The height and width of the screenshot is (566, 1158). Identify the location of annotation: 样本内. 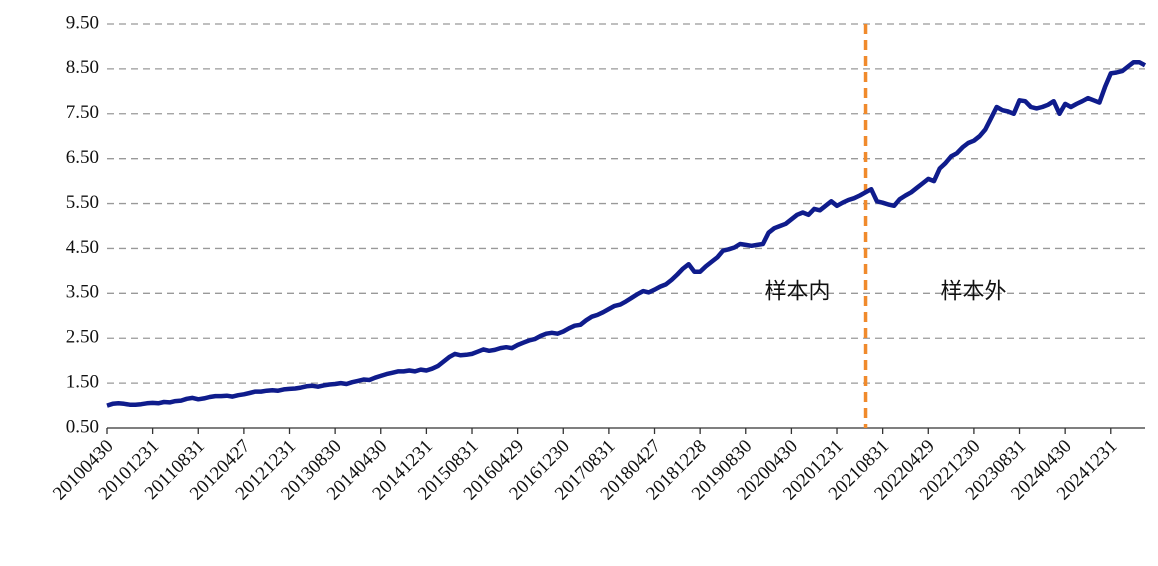
(798, 290).